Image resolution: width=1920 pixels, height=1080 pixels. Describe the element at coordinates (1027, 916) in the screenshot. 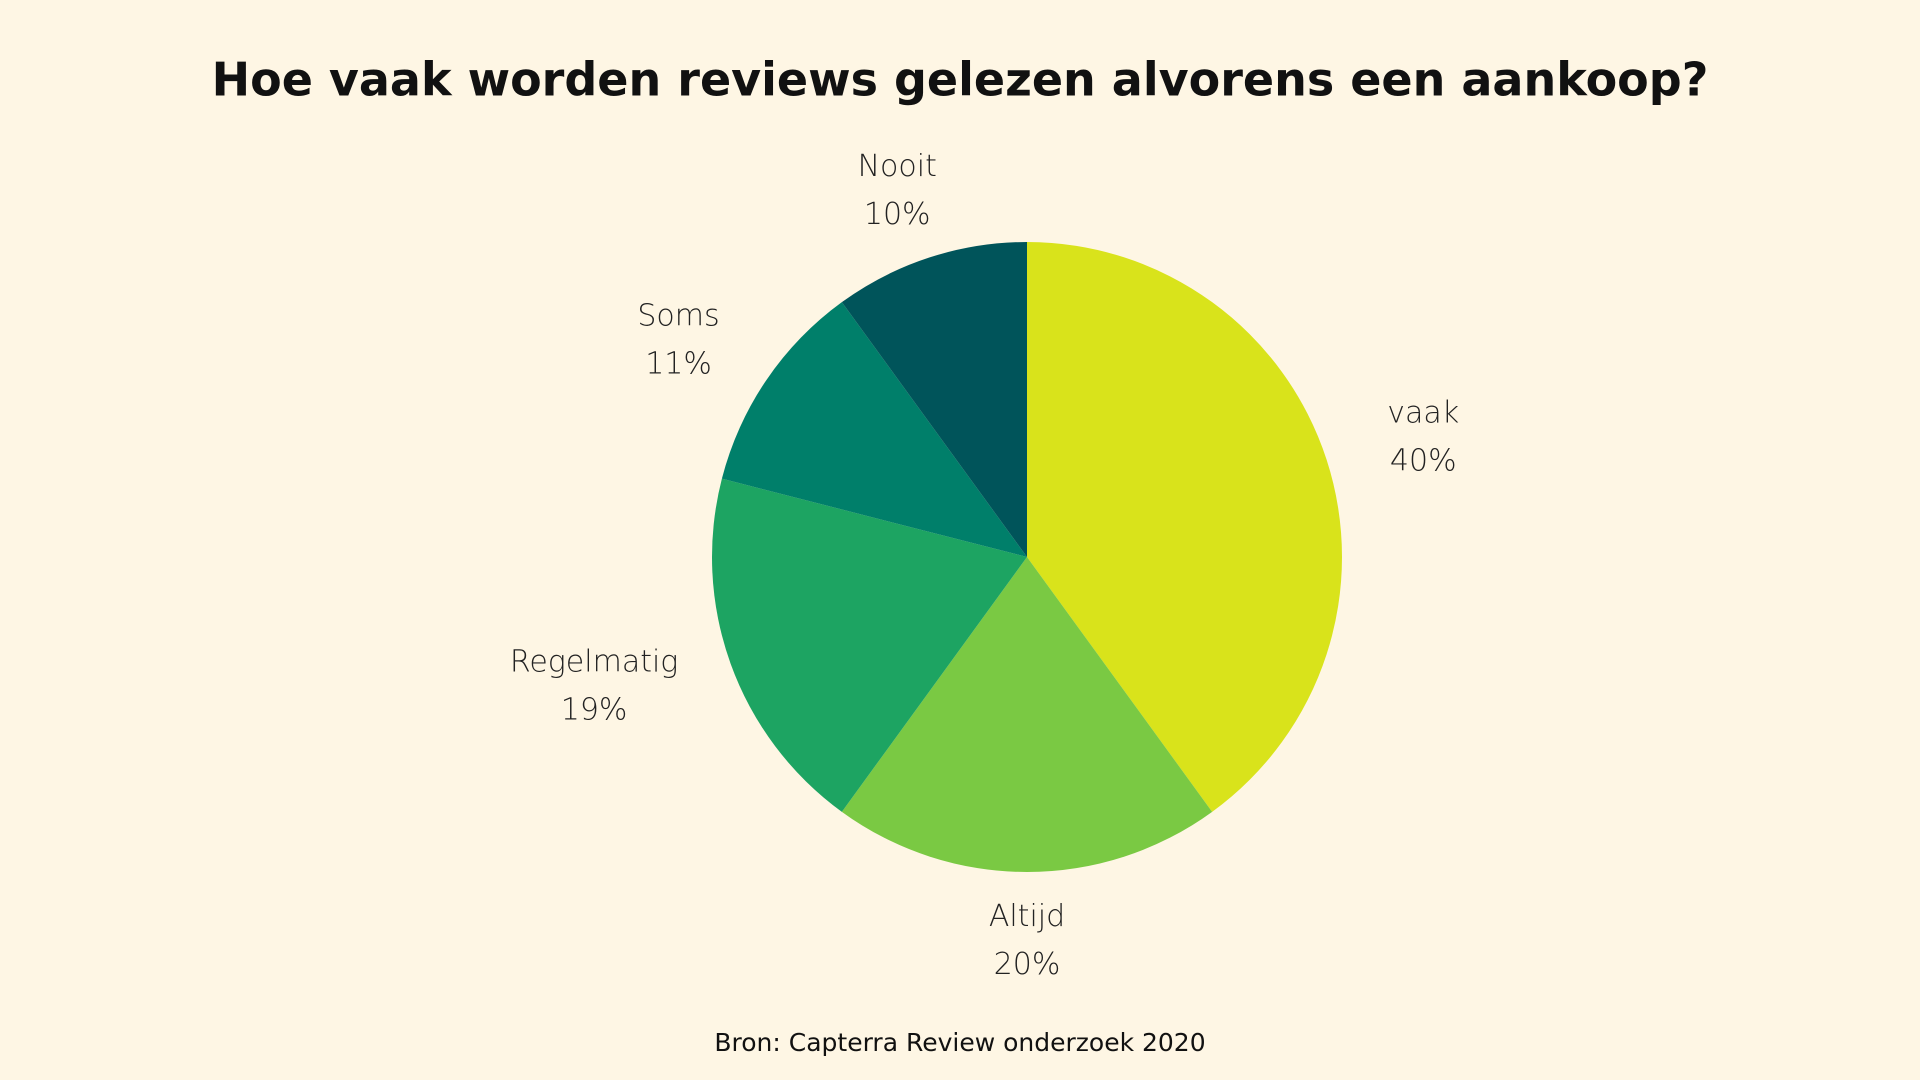

I see `slice-label: Altijd` at that location.